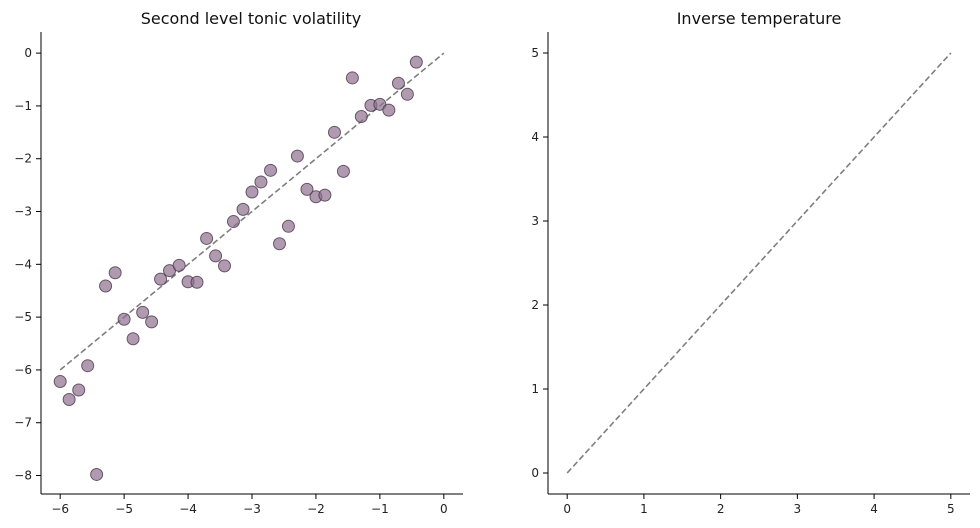 The height and width of the screenshot is (528, 980). Describe the element at coordinates (251, 18) in the screenshot. I see `chart-title-tonic-volatility: Second level tonic volatility` at that location.